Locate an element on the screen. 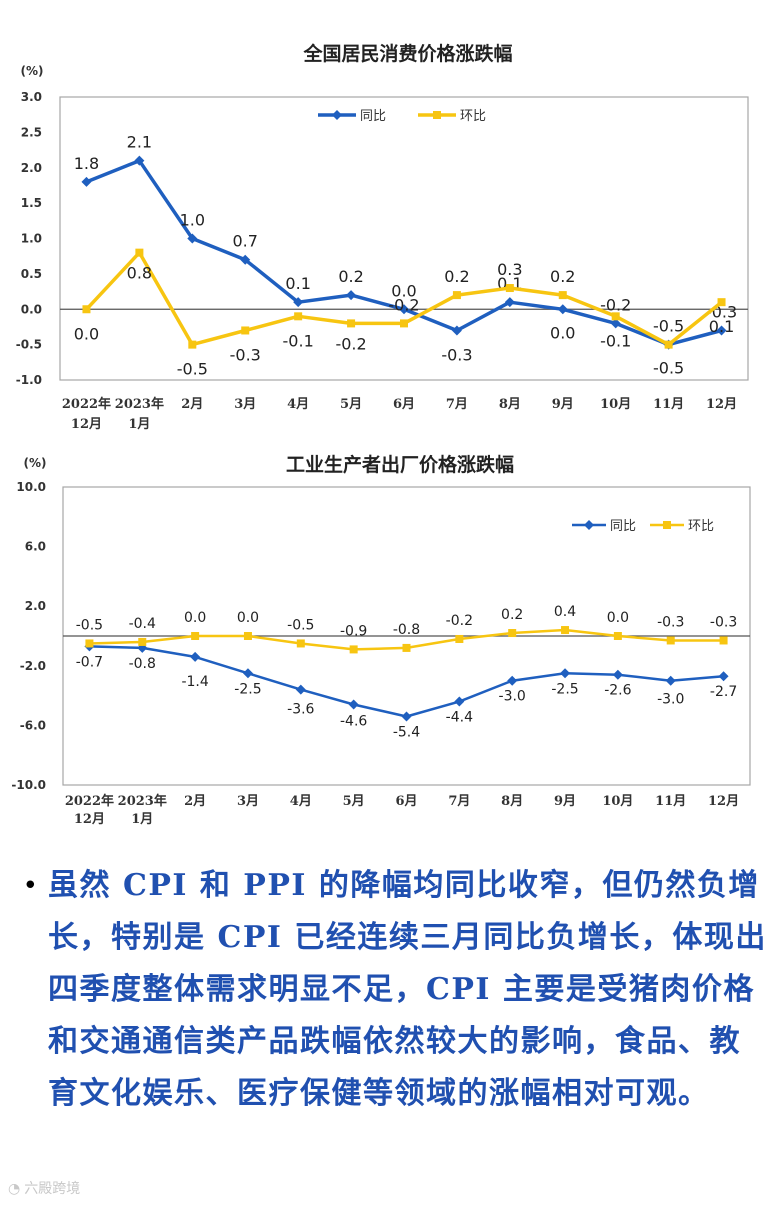 The image size is (777, 1205). x-tick-label: 9月 is located at coordinates (563, 404).